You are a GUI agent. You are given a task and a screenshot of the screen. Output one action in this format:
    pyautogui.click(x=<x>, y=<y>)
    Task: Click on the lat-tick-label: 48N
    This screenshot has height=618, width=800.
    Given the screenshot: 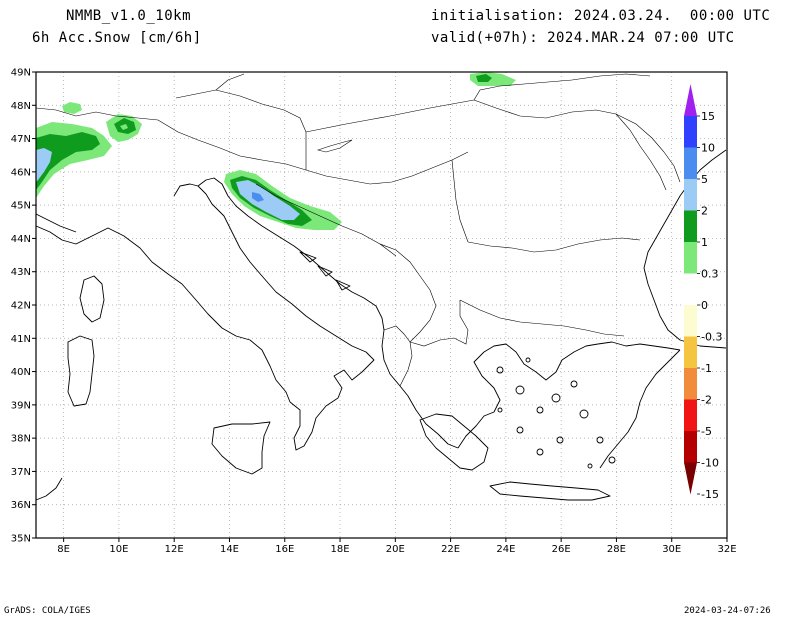 What is the action you would take?
    pyautogui.click(x=21, y=106)
    